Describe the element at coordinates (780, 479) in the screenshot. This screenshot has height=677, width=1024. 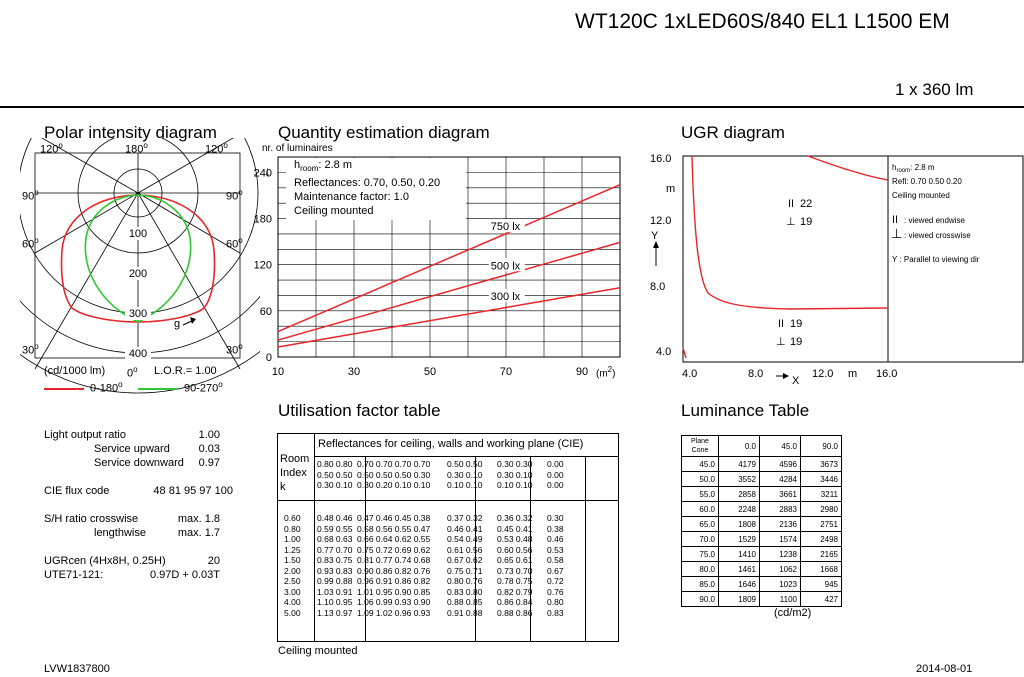
I see `luminance-value: 4284` at that location.